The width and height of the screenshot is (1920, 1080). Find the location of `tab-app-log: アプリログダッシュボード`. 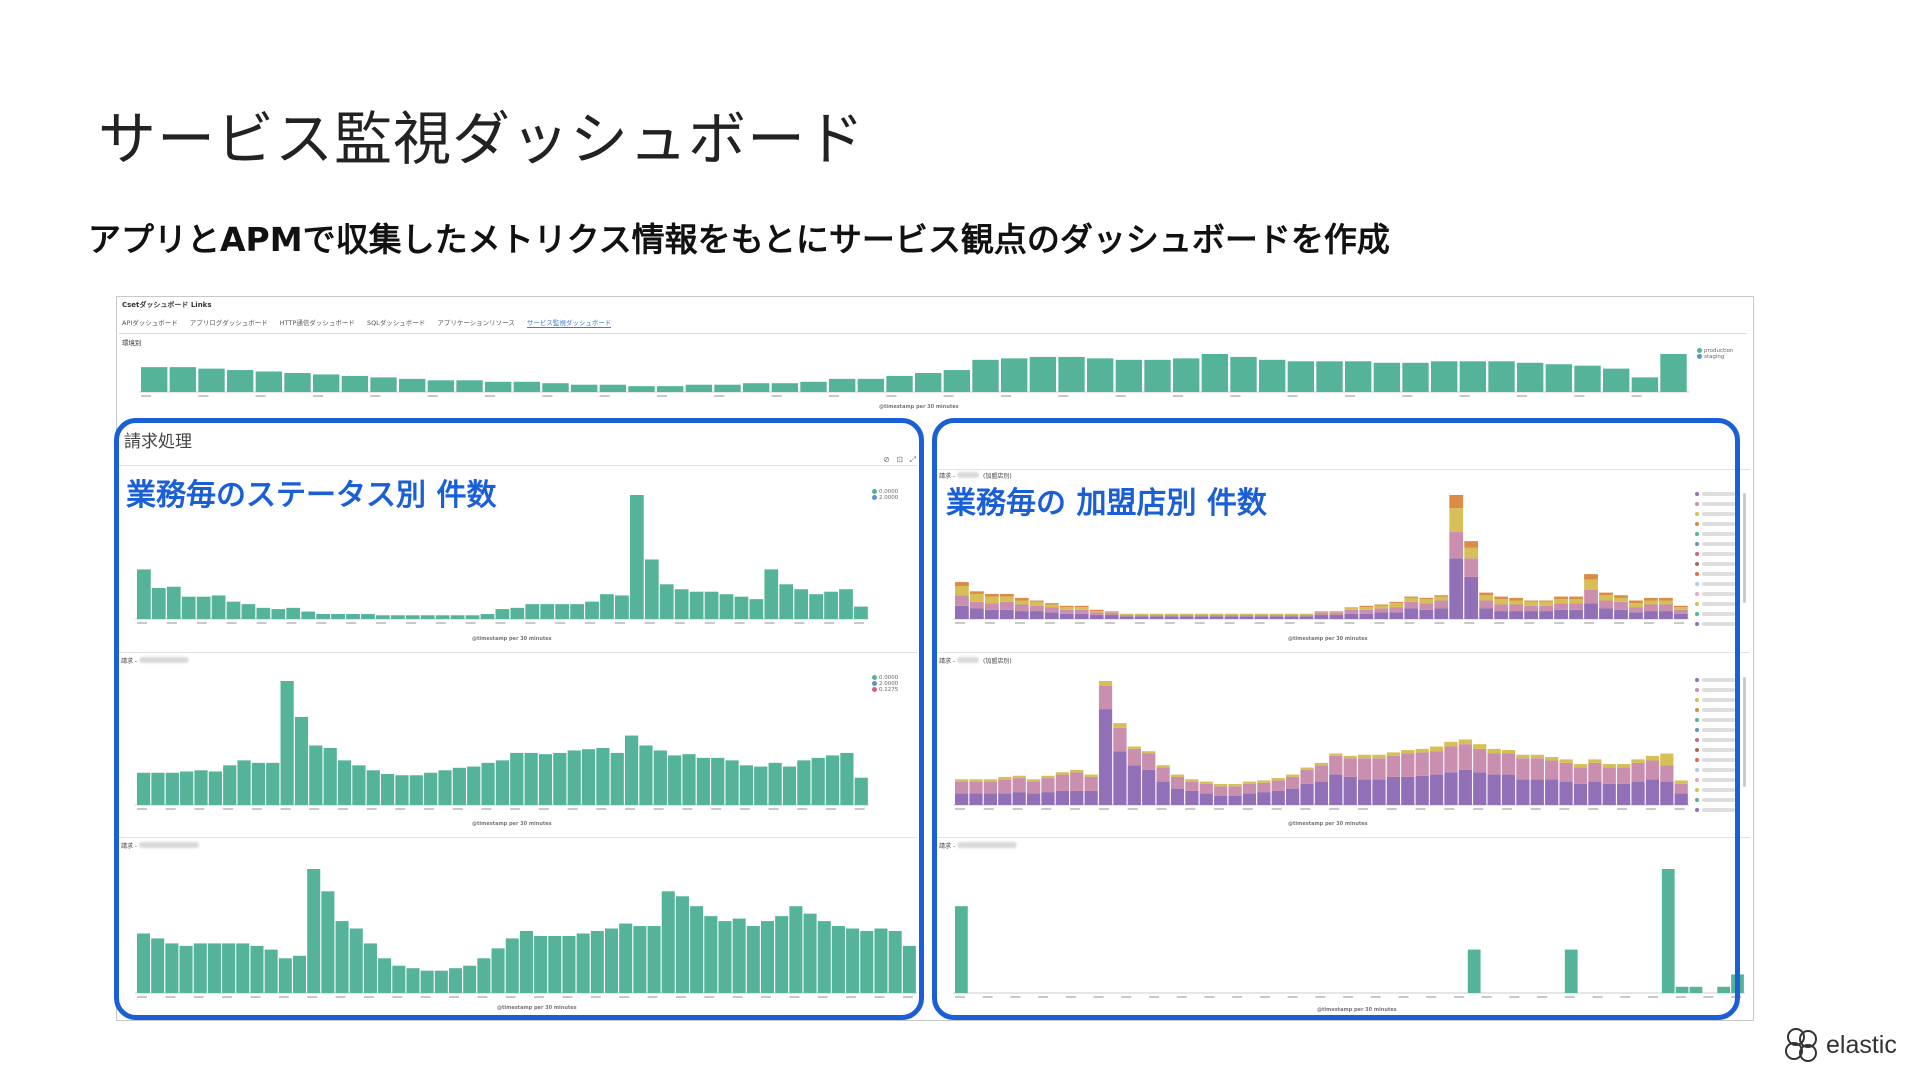

tab-app-log: アプリログダッシュボード is located at coordinates (228, 323).